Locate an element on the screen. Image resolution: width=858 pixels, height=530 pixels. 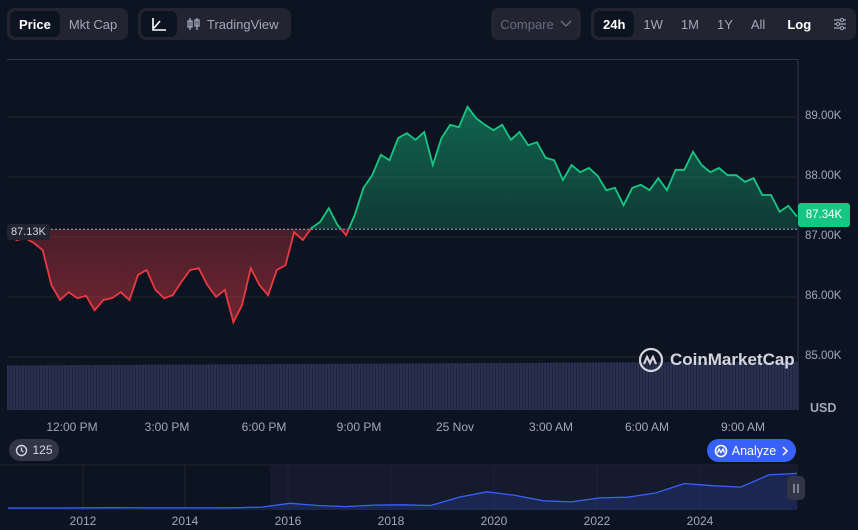
analyze-button: Analyze is located at coordinates (751, 450).